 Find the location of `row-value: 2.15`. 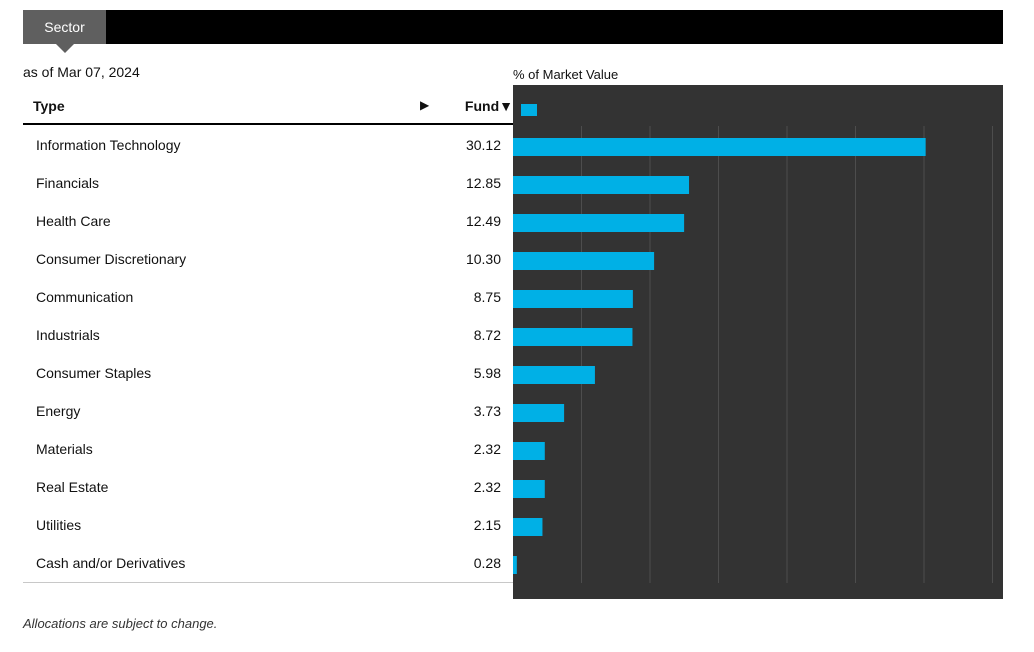

row-value: 2.15 is located at coordinates (487, 525).